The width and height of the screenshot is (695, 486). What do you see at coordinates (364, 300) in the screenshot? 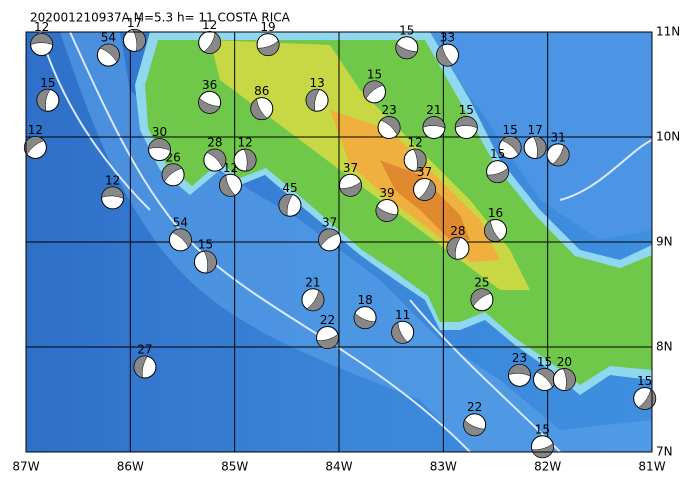
I see `depth-label: 18` at bounding box center [364, 300].